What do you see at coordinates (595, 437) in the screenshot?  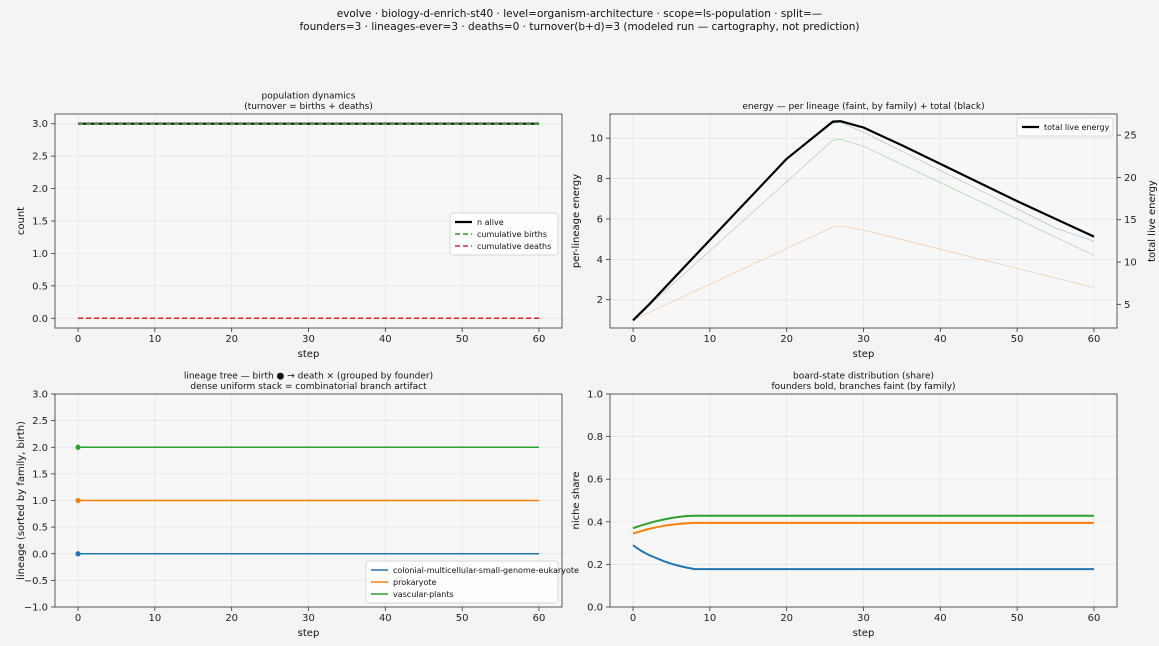 I see `y-tick-label: 0.8` at bounding box center [595, 437].